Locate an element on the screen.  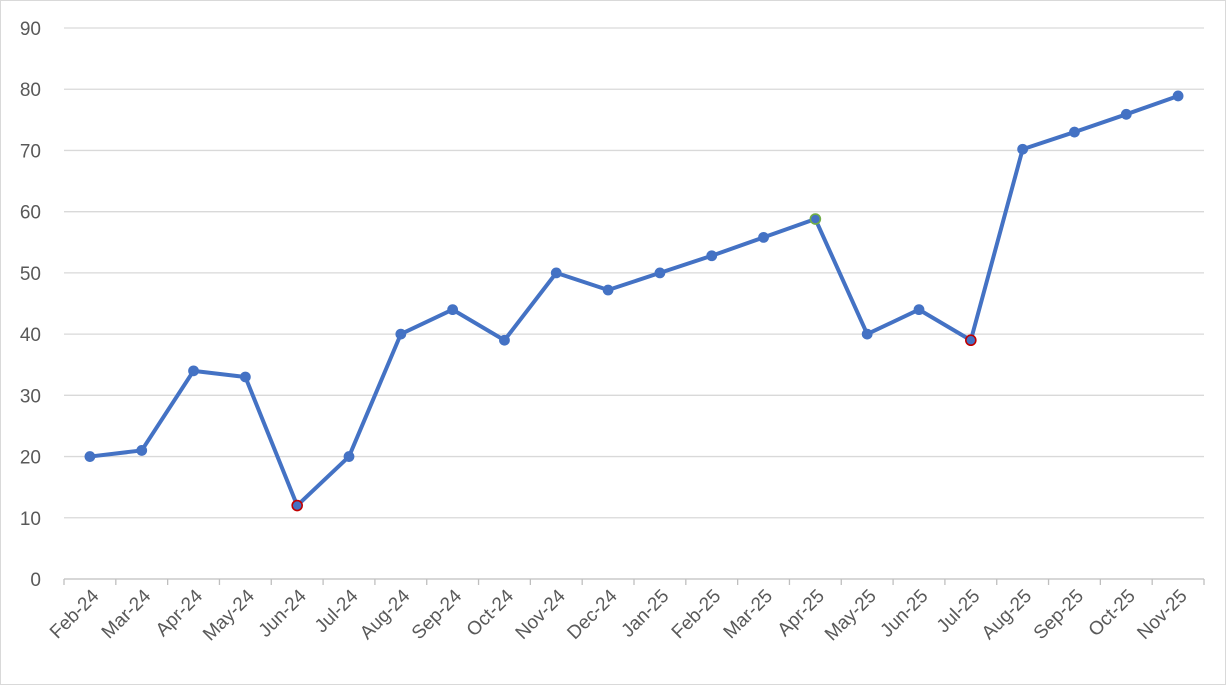
x-tick-label: Sep-25 is located at coordinates (1059, 615).